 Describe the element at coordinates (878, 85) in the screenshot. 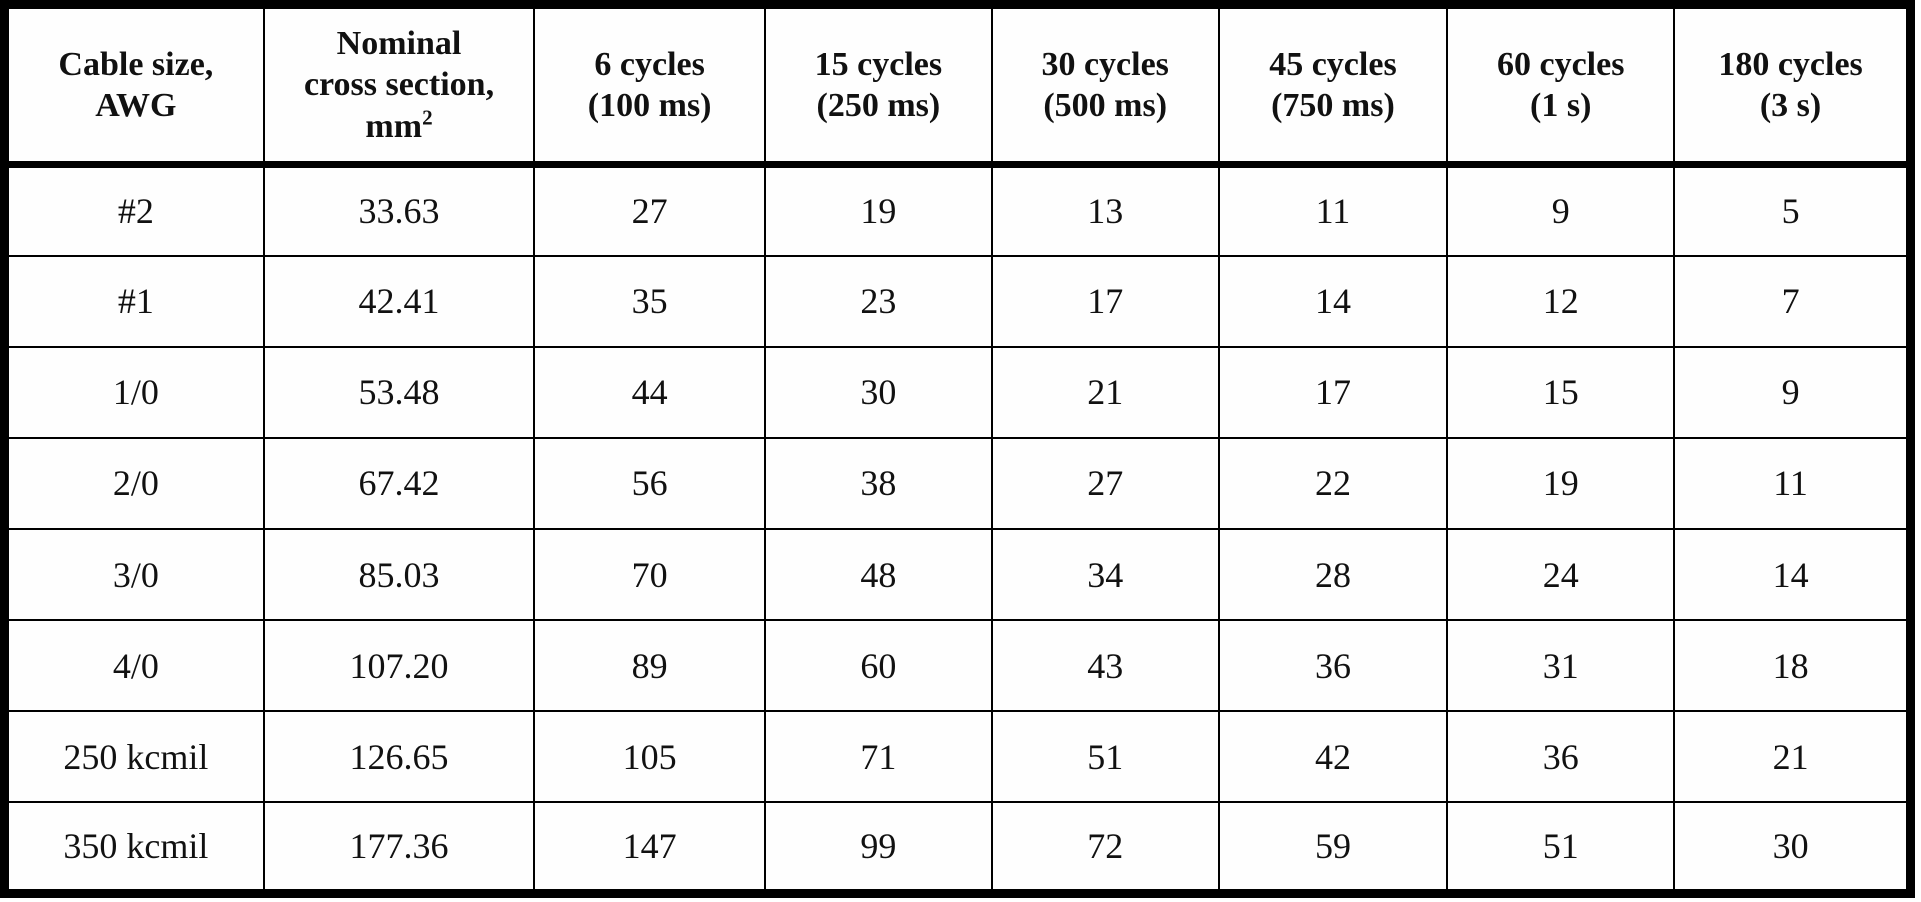

I see `column-header-15-cycles: 15 cycles (250 ms)` at that location.